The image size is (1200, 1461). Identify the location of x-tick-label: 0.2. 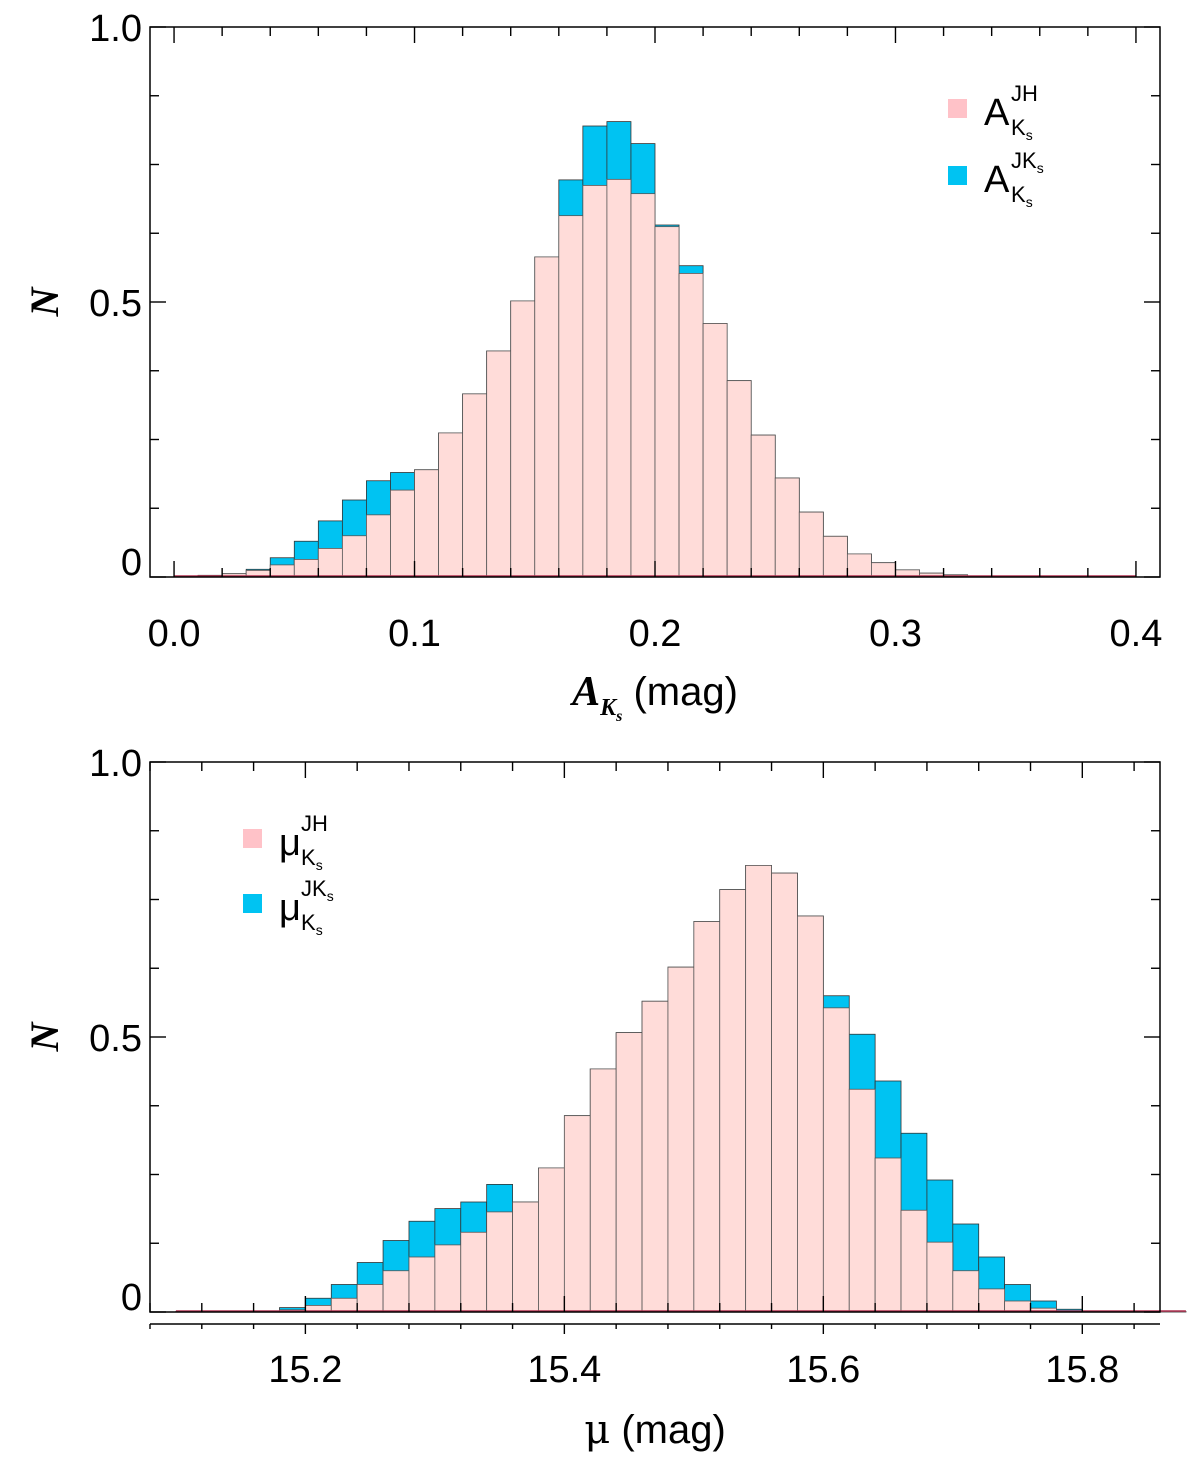
(655, 634).